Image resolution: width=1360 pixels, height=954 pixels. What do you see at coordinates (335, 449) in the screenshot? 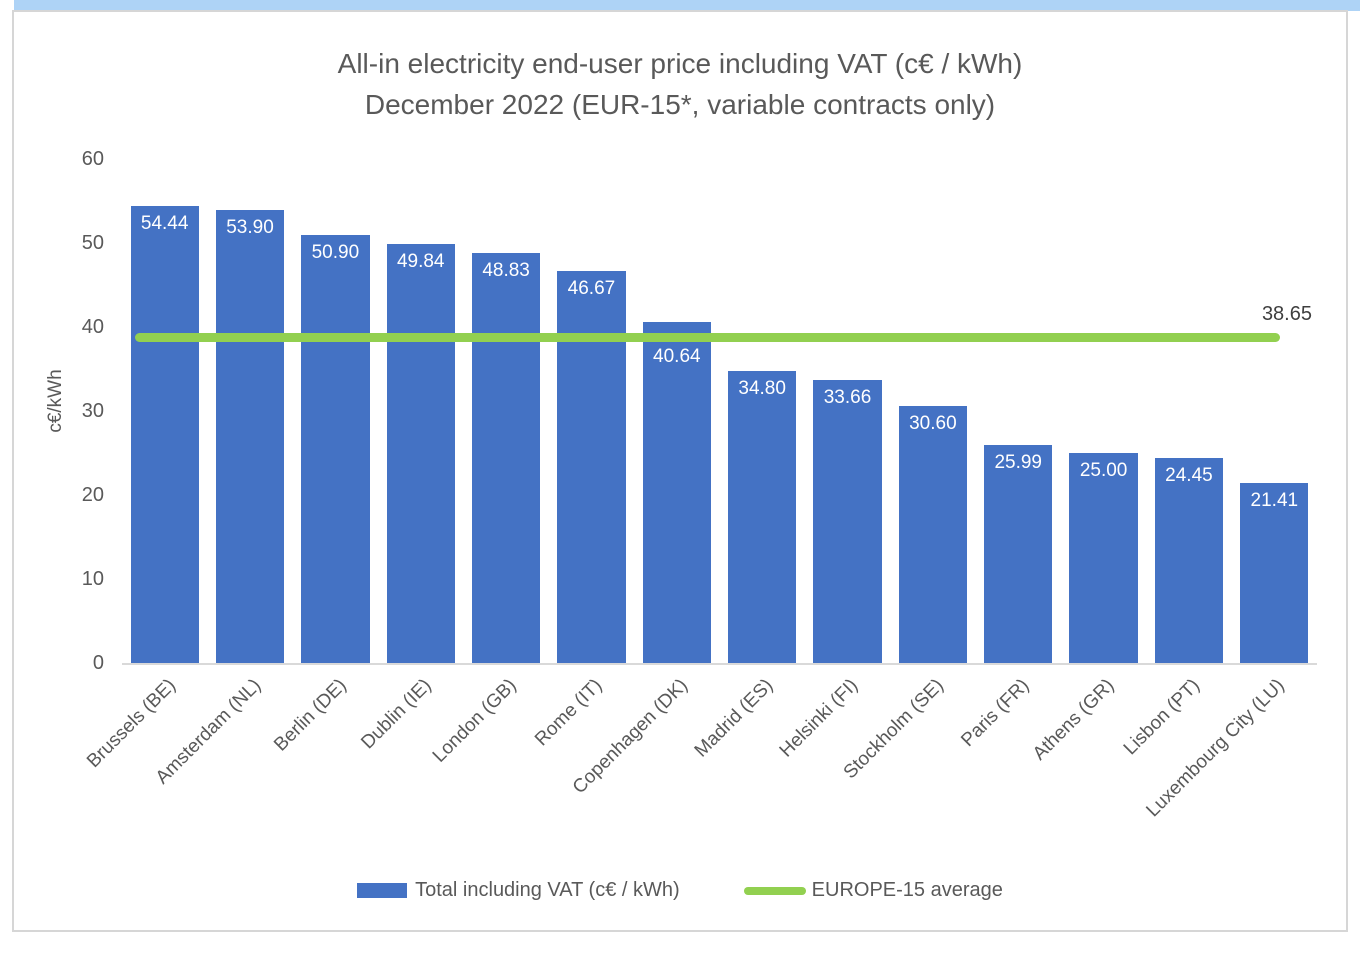
I see `bar: 50.90` at bounding box center [335, 449].